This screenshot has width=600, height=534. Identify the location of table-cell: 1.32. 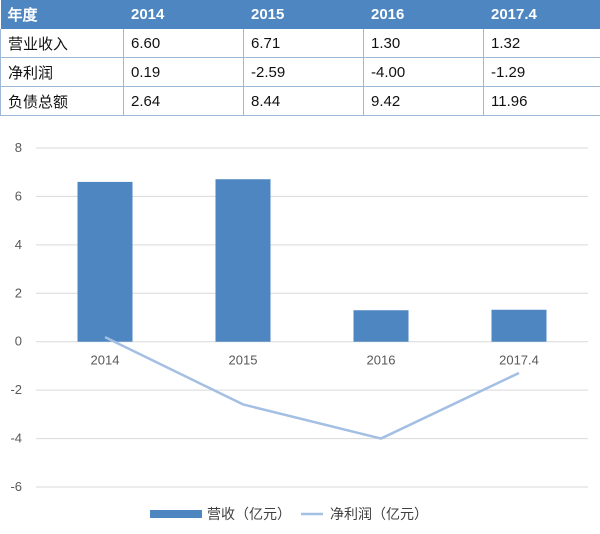
(541, 43).